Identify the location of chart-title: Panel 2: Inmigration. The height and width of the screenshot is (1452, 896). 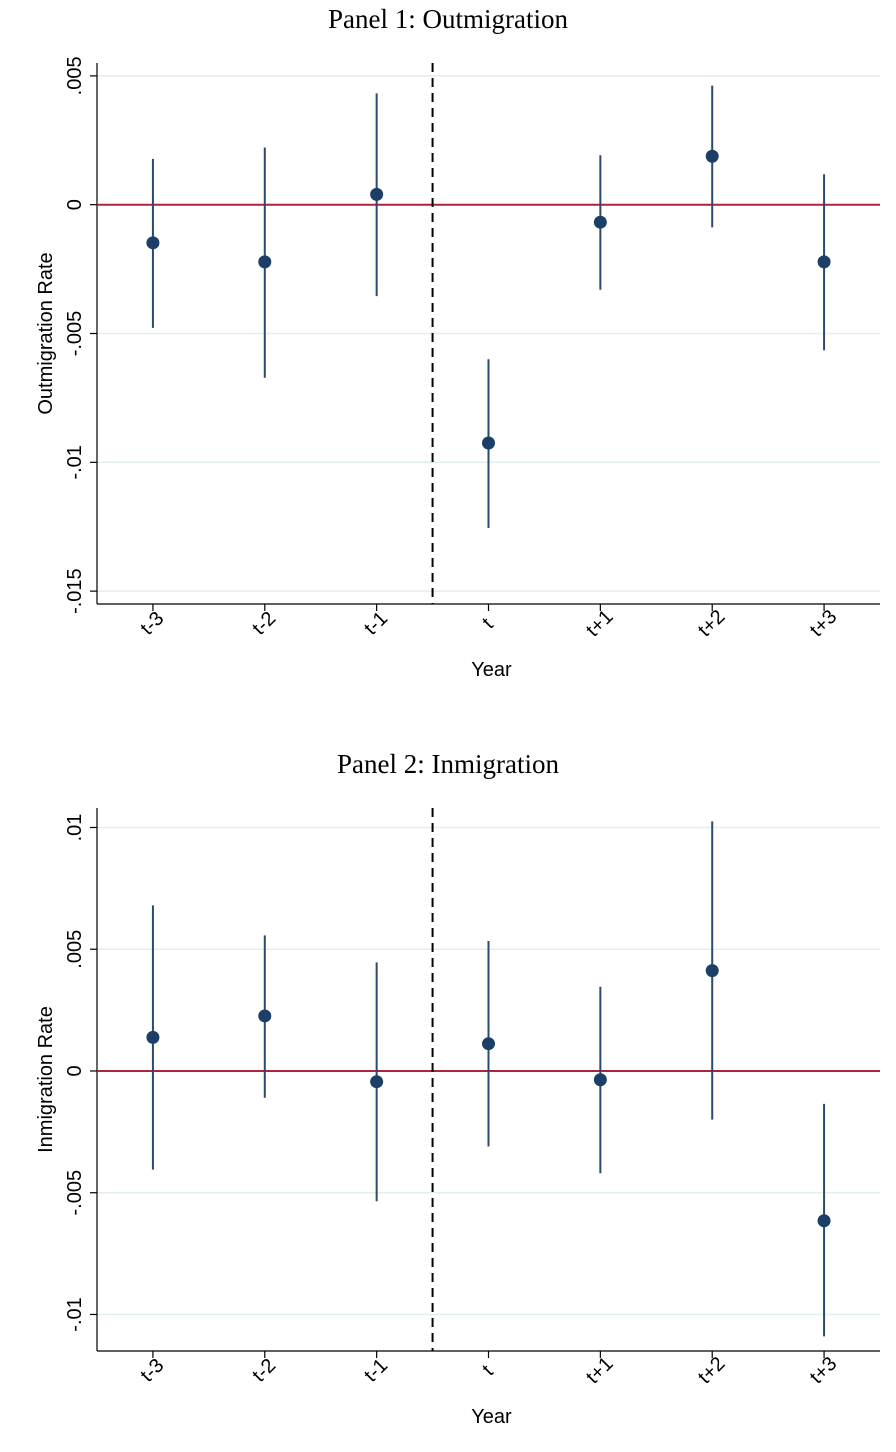
(448, 764).